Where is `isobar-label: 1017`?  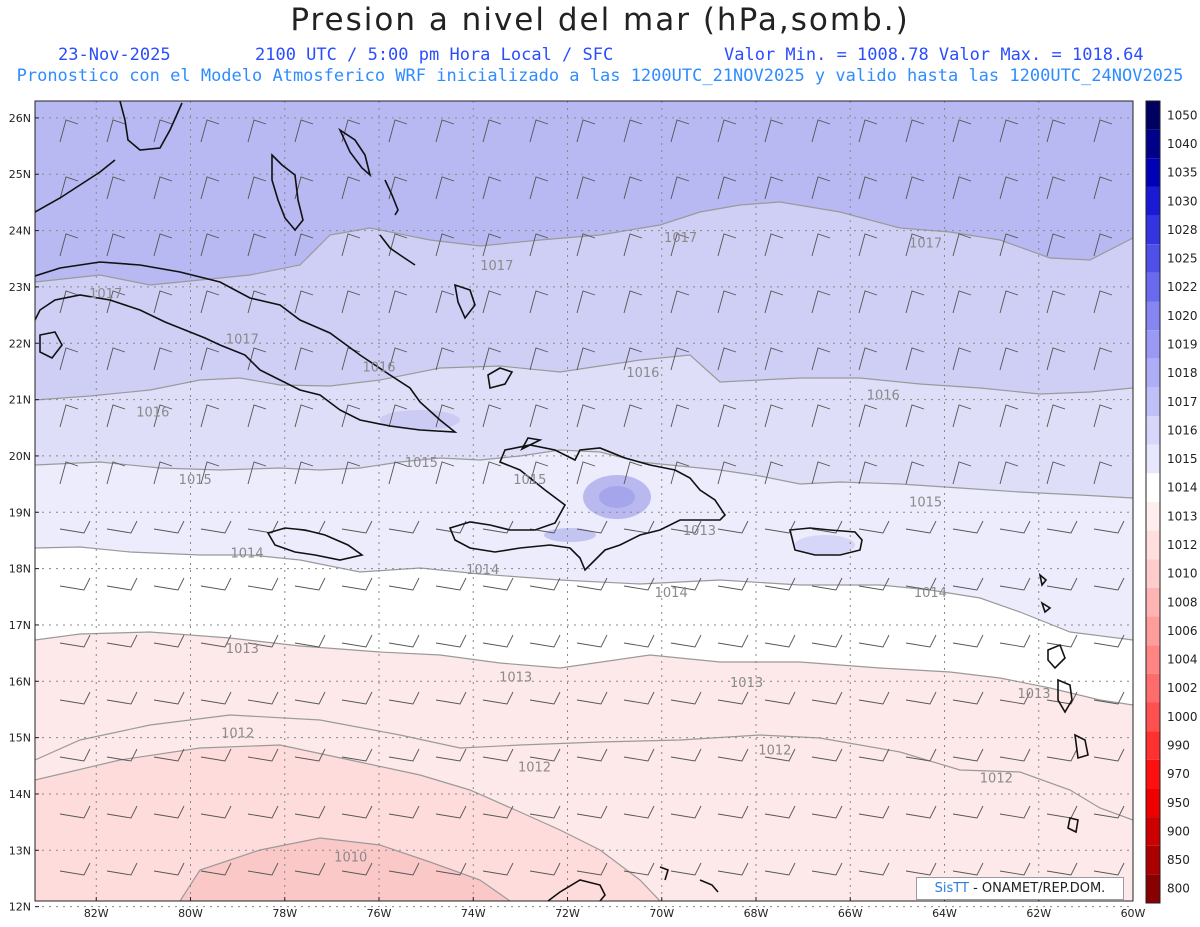 isobar-label: 1017 is located at coordinates (496, 266).